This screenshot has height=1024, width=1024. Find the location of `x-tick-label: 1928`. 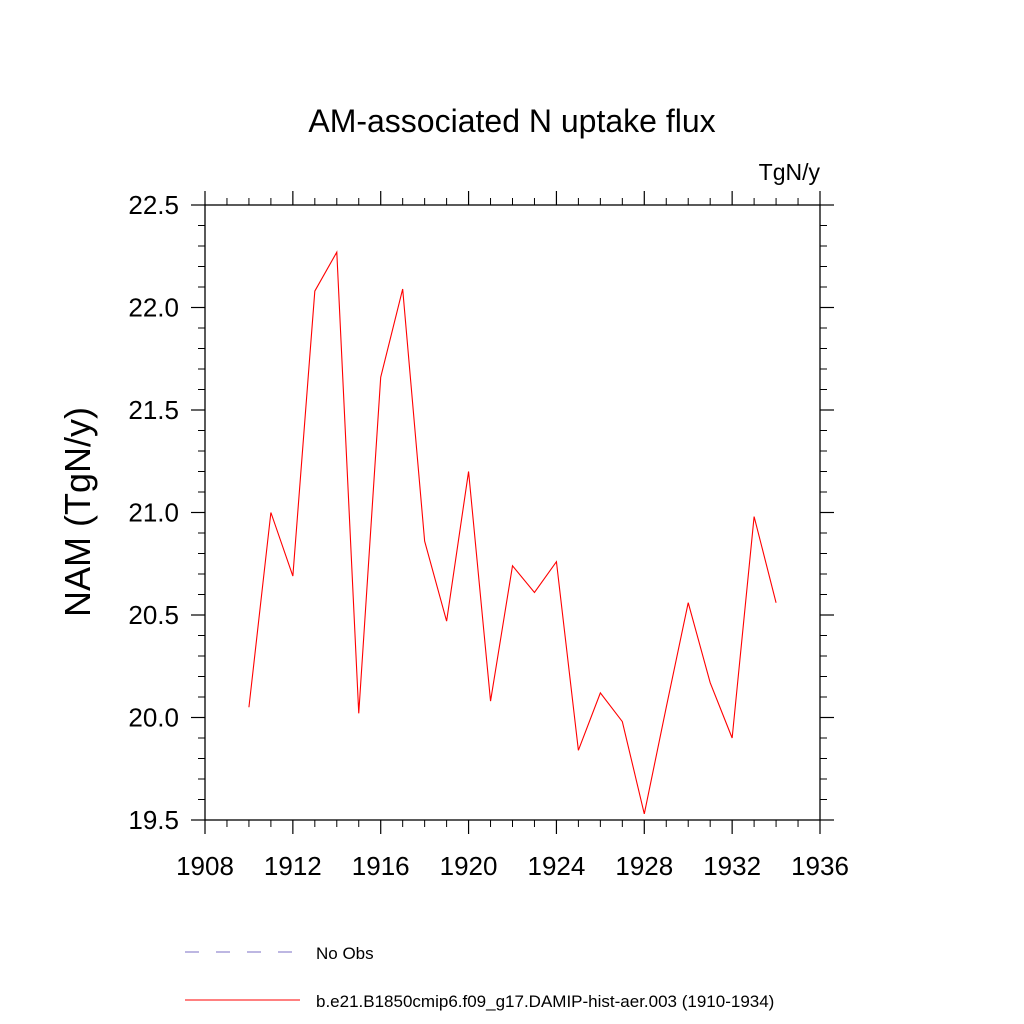

x-tick-label: 1928 is located at coordinates (644, 866).